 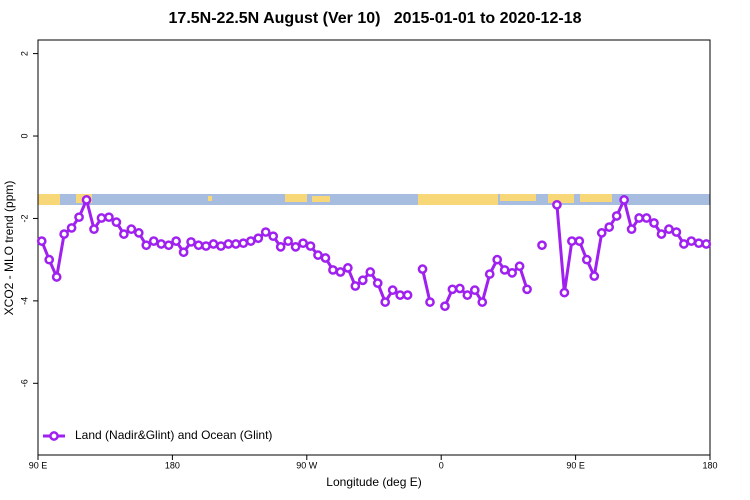 I want to click on land-ocean-strip, so click(x=374, y=199).